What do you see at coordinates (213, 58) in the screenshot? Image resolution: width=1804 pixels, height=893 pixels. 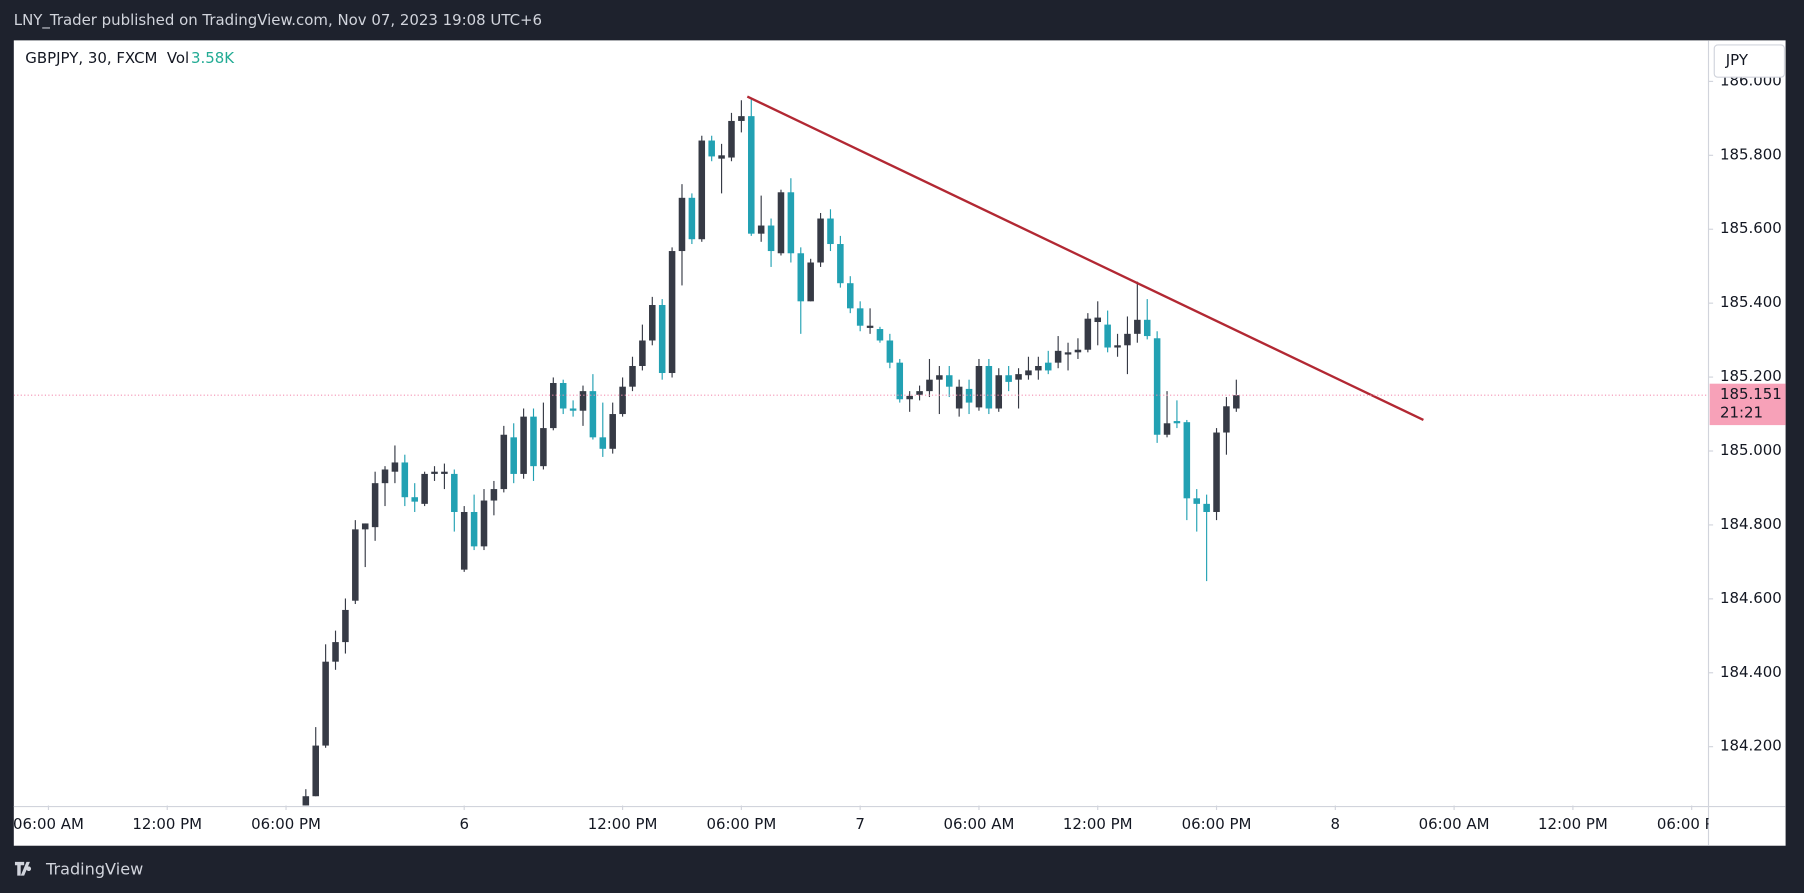 I see `volume-value: 3.58K` at bounding box center [213, 58].